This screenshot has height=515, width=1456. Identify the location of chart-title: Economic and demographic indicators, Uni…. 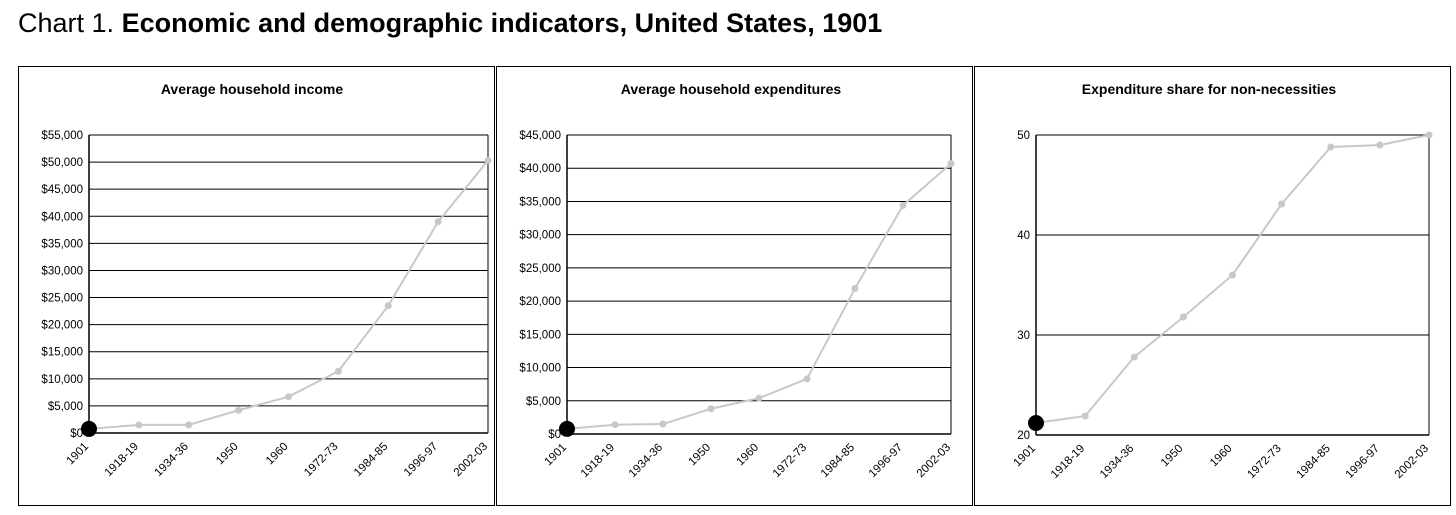
(502, 23).